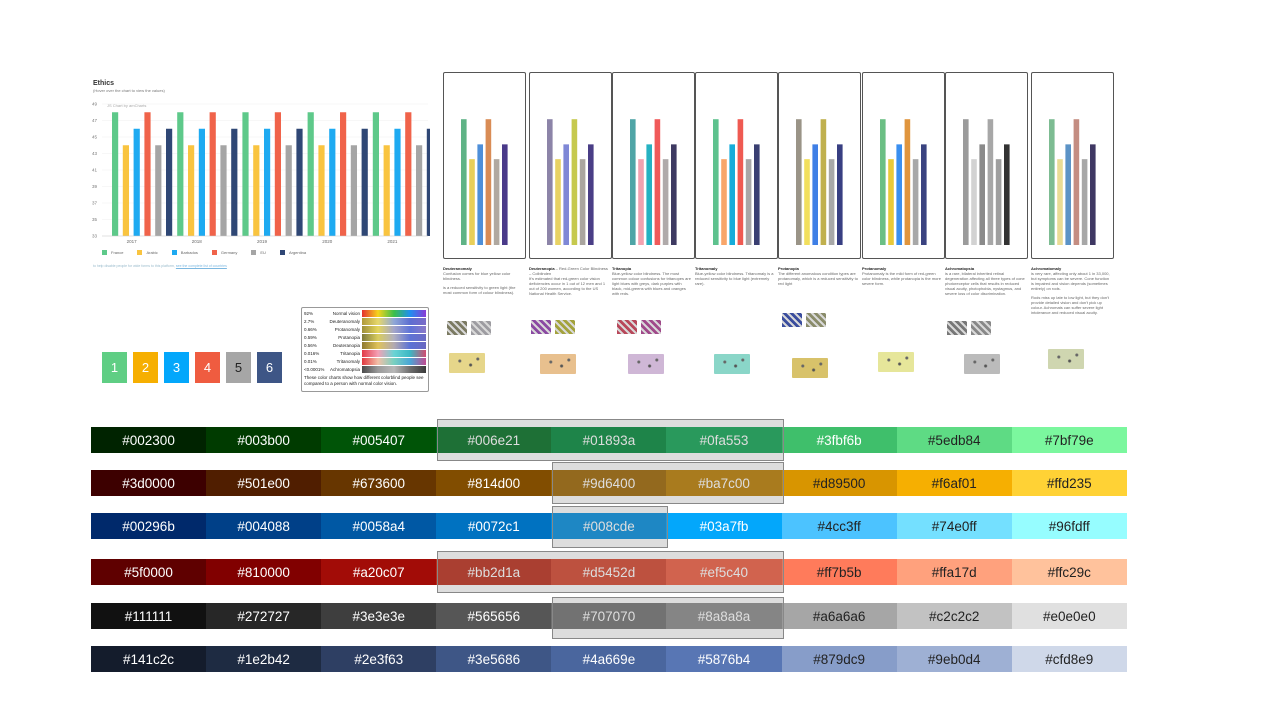 The height and width of the screenshot is (711, 1272). What do you see at coordinates (609, 483) in the screenshot?
I see `palette-swatch: #9d6400` at bounding box center [609, 483].